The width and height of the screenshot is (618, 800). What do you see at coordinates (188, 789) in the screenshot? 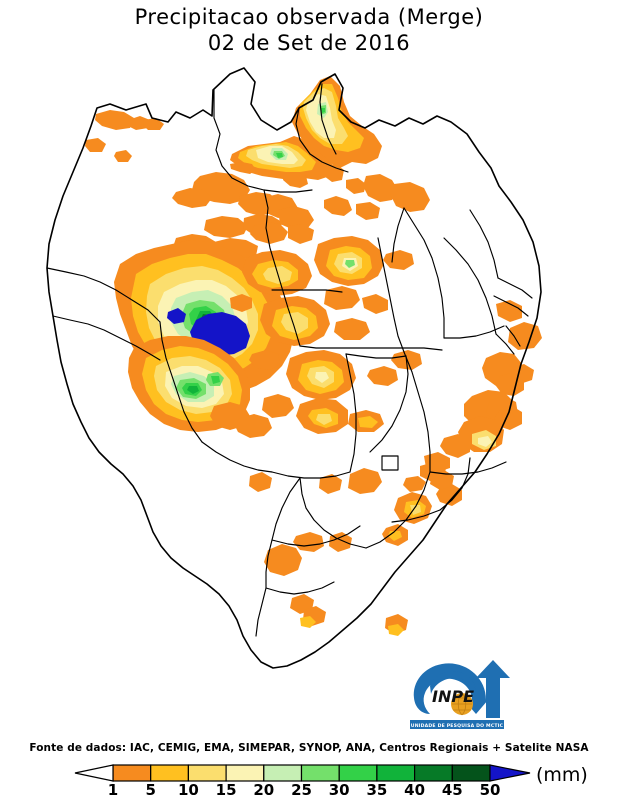
I see `legend-tick-label: 10` at bounding box center [188, 789].